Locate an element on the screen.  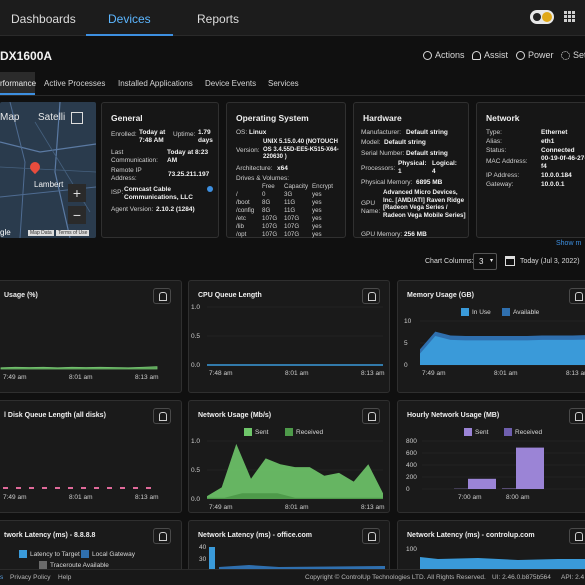
actions-button: Actions is located at coordinates (444, 55).